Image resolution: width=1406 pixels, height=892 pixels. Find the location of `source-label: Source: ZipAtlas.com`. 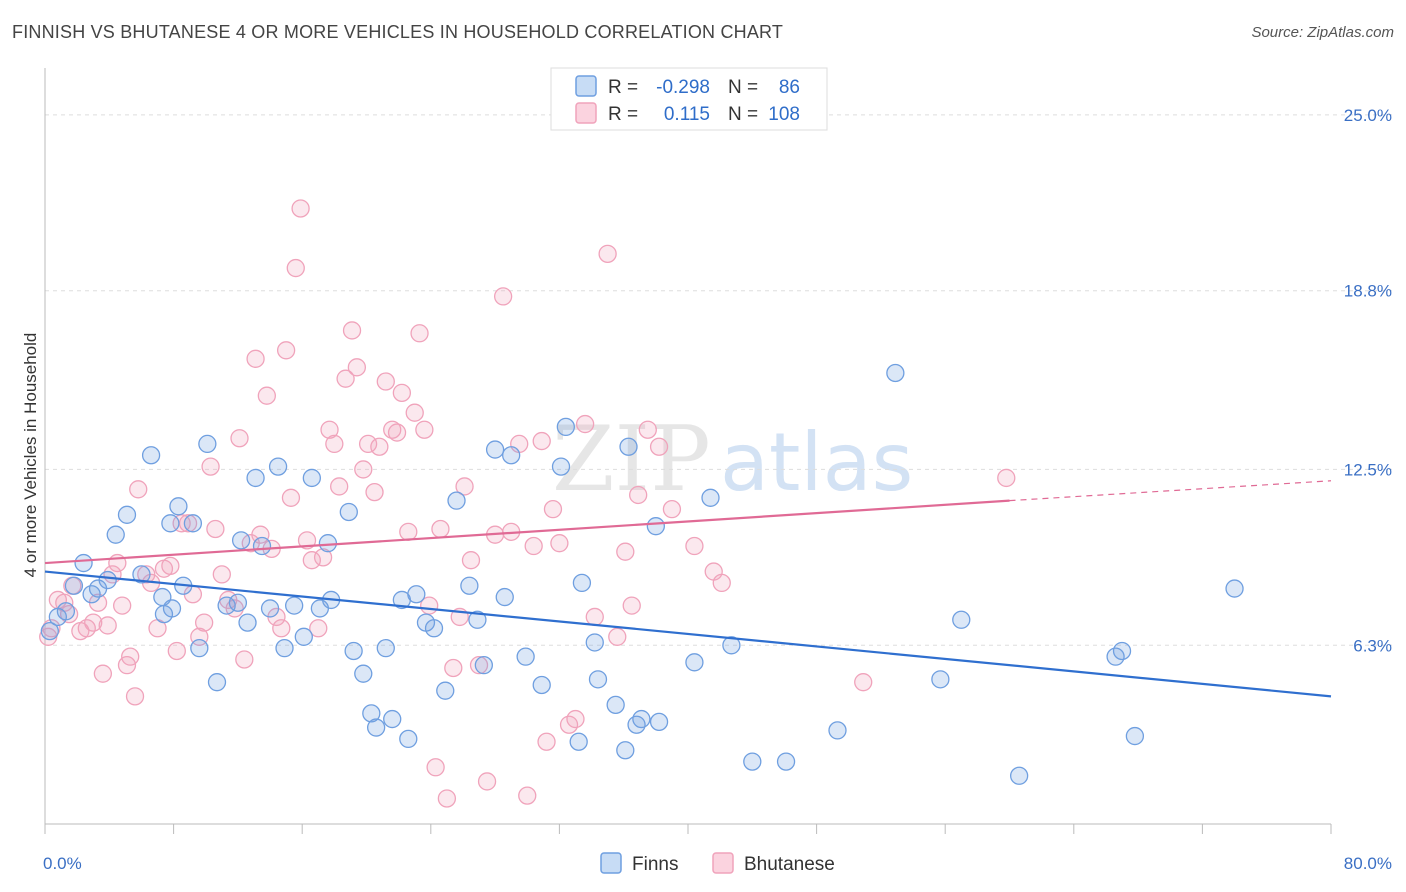

source-label: Source: ZipAtlas.com is located at coordinates (1322, 32).